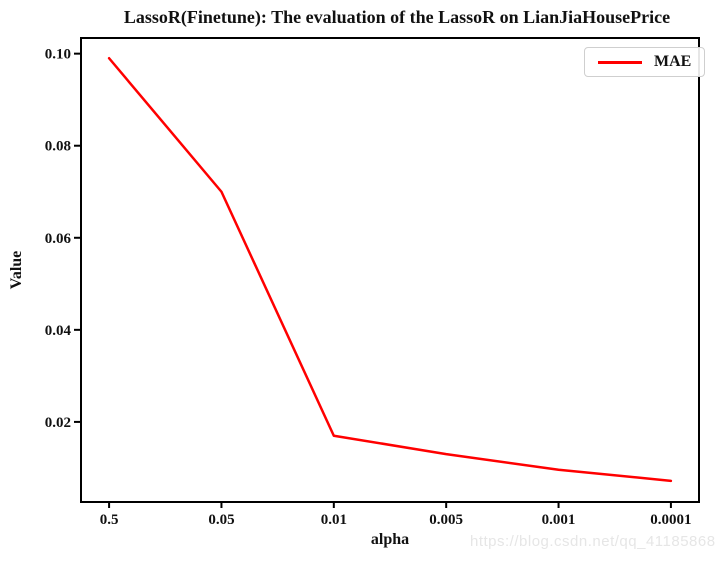  What do you see at coordinates (673, 61) in the screenshot?
I see `legend-label: MAE` at bounding box center [673, 61].